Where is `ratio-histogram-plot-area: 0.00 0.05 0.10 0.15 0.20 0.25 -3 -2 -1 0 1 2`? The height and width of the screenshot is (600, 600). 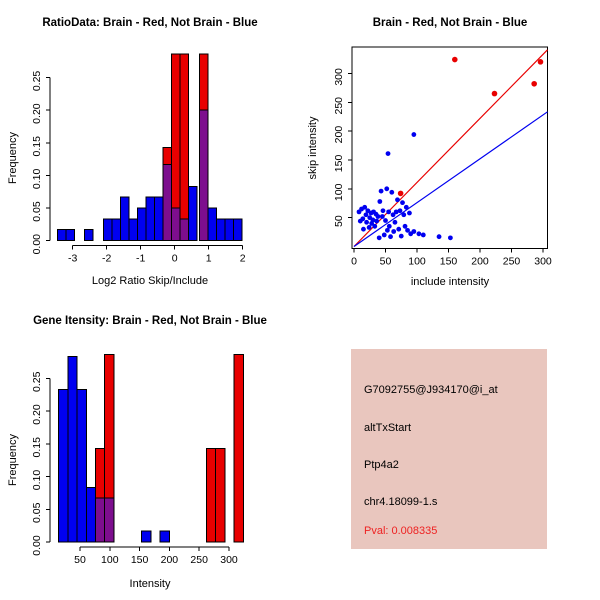
ratio-histogram-plot-area: 0.00 0.05 0.10 0.15 0.20 0.25 -3 -2 -1 0 1 2 is located at coordinates (138, 159).